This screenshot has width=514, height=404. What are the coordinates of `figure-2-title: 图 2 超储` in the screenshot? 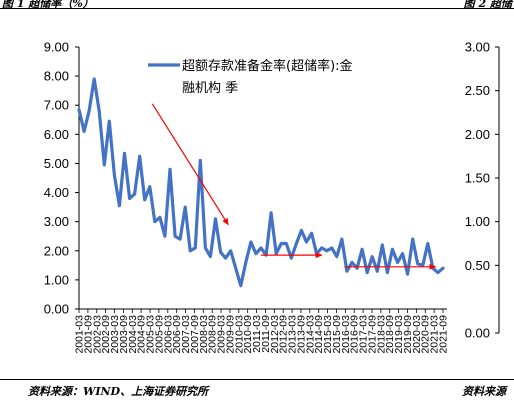 It's located at (487, 5).